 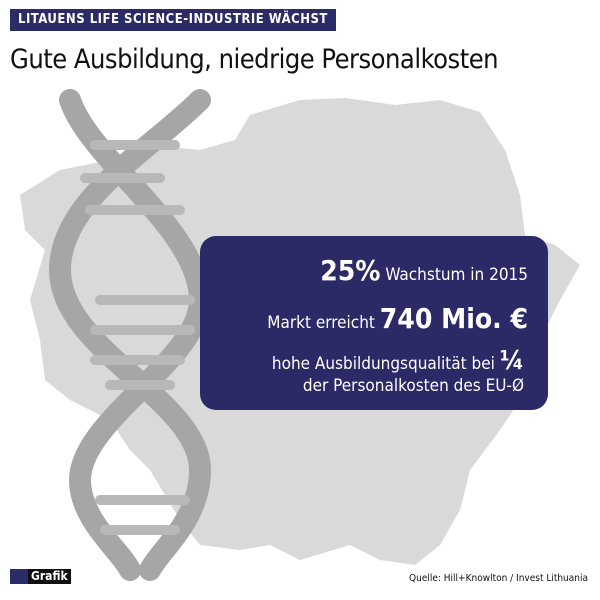 I want to click on title: Gute Ausbildung, niedrige Personalkosten, so click(x=254, y=59).